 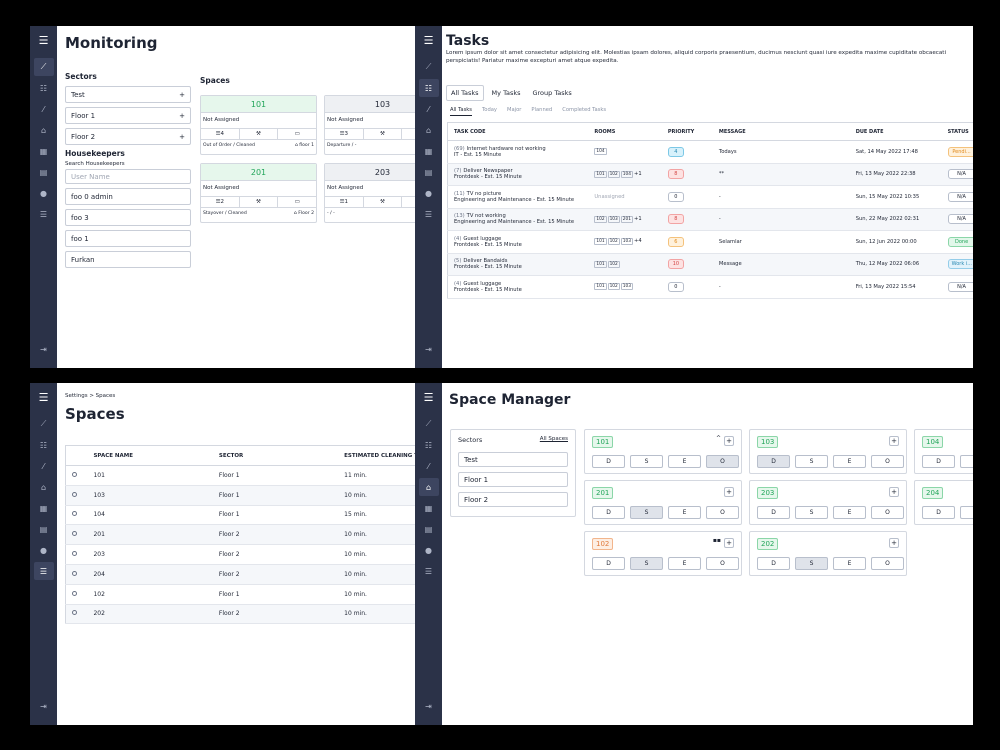 I want to click on status-badge: N/A, so click(x=960, y=219).